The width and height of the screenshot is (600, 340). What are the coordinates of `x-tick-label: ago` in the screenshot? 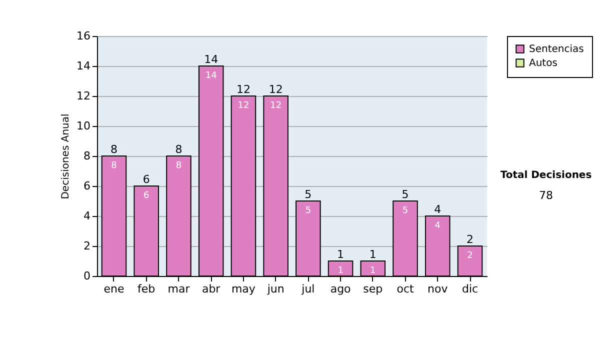 It's located at (341, 289).